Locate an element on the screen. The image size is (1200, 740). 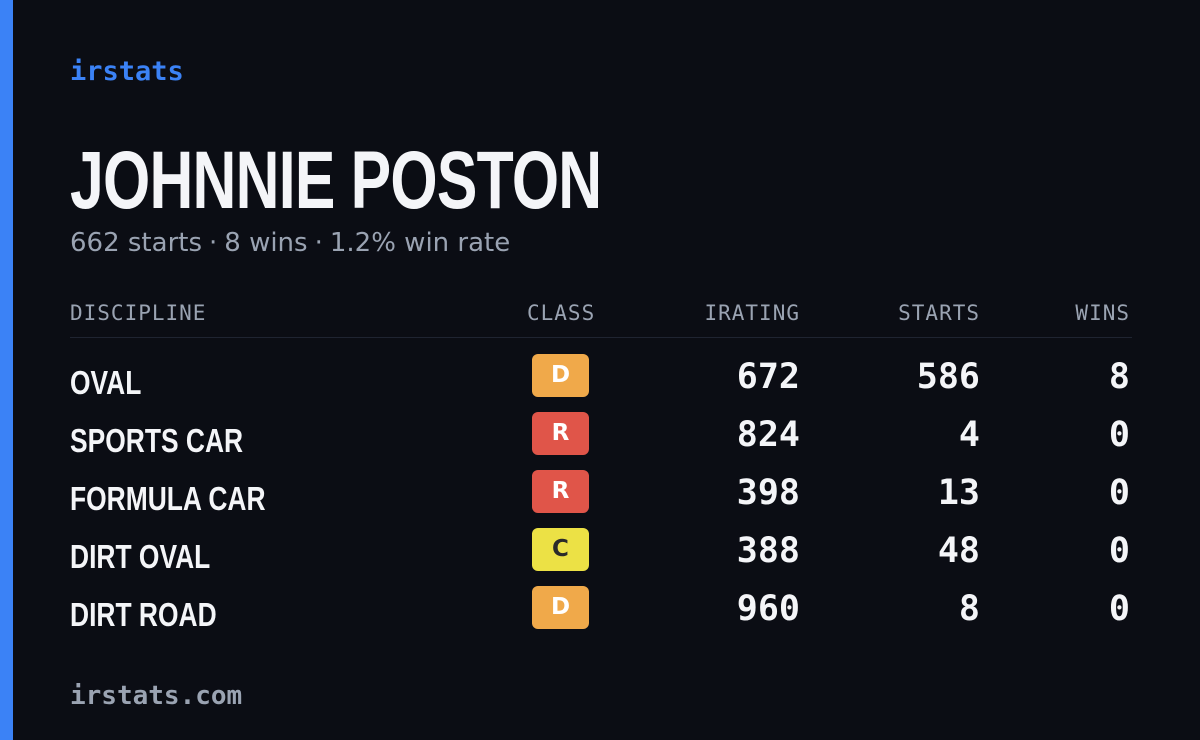
brand-logo-text: irstats is located at coordinates (127, 71).